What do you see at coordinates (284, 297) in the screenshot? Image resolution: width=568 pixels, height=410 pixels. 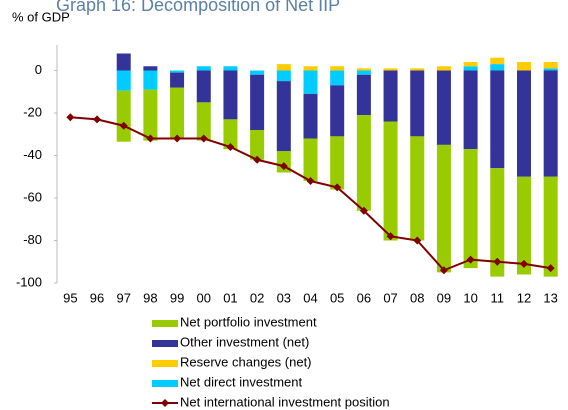 I see `x-tick-label: 03` at bounding box center [284, 297].